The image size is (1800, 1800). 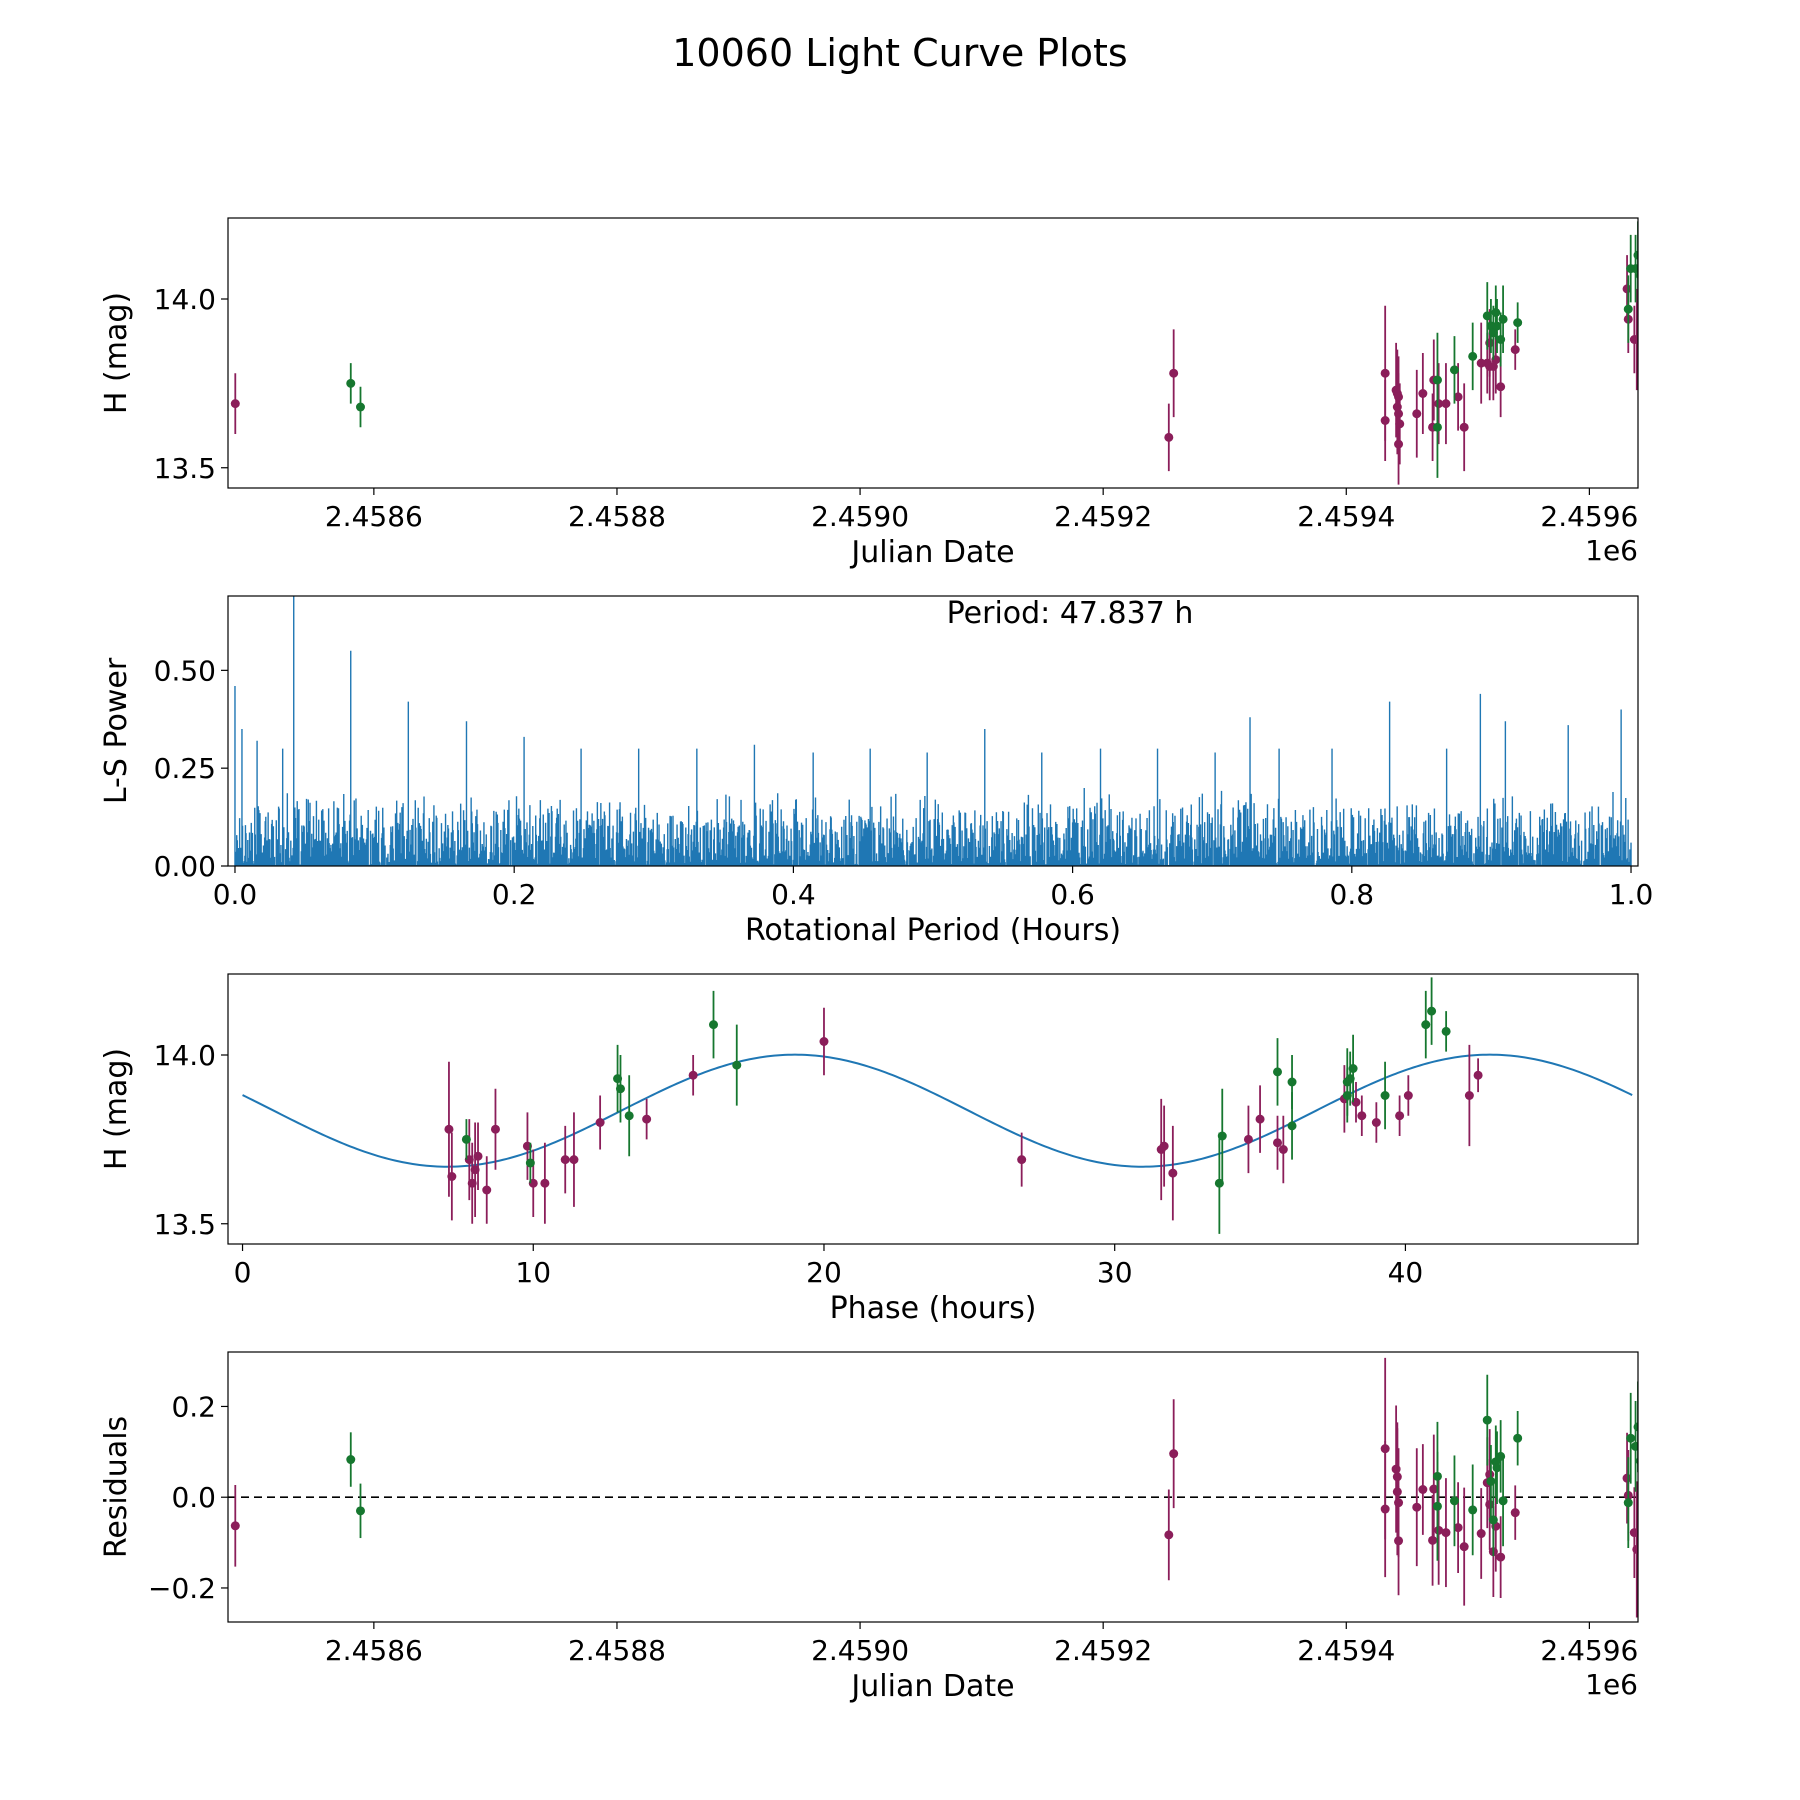 What do you see at coordinates (1103, 1650) in the screenshot?
I see `residuals-x-tick-label: 2.4592` at bounding box center [1103, 1650].